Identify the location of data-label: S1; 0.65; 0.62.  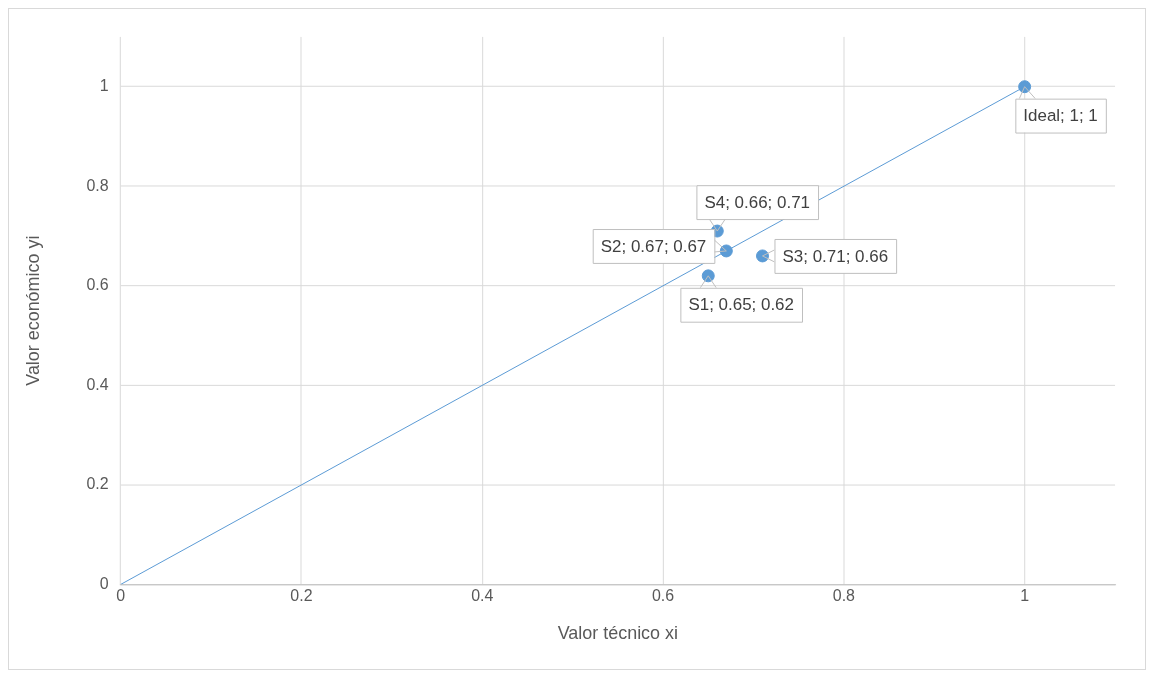
(741, 305).